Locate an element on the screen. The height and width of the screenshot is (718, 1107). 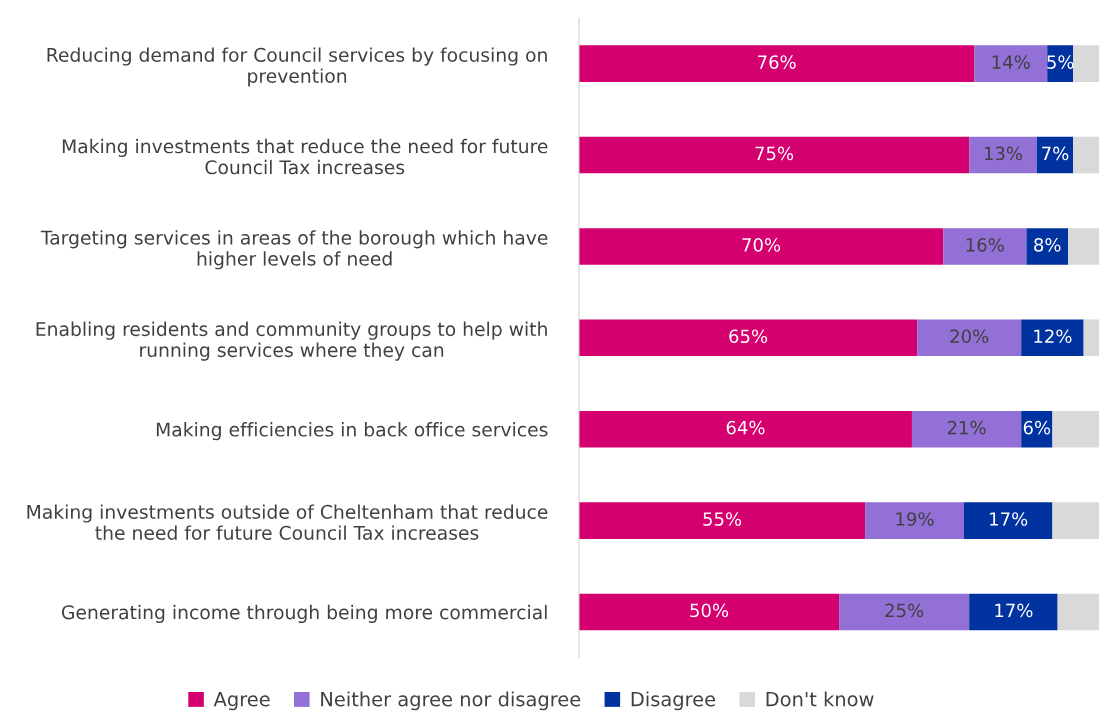
y-tick-label: Making investments outside of Cheltenham that reduce the need for future Council Tax increases is located at coordinates (287, 522).